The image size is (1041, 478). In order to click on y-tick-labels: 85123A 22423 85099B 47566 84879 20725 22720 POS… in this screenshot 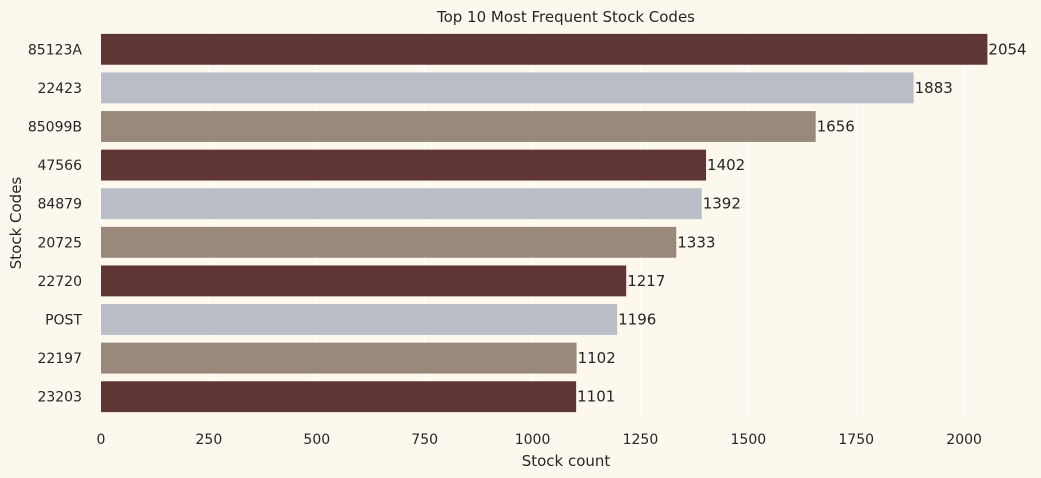, I will do `click(55, 223)`.